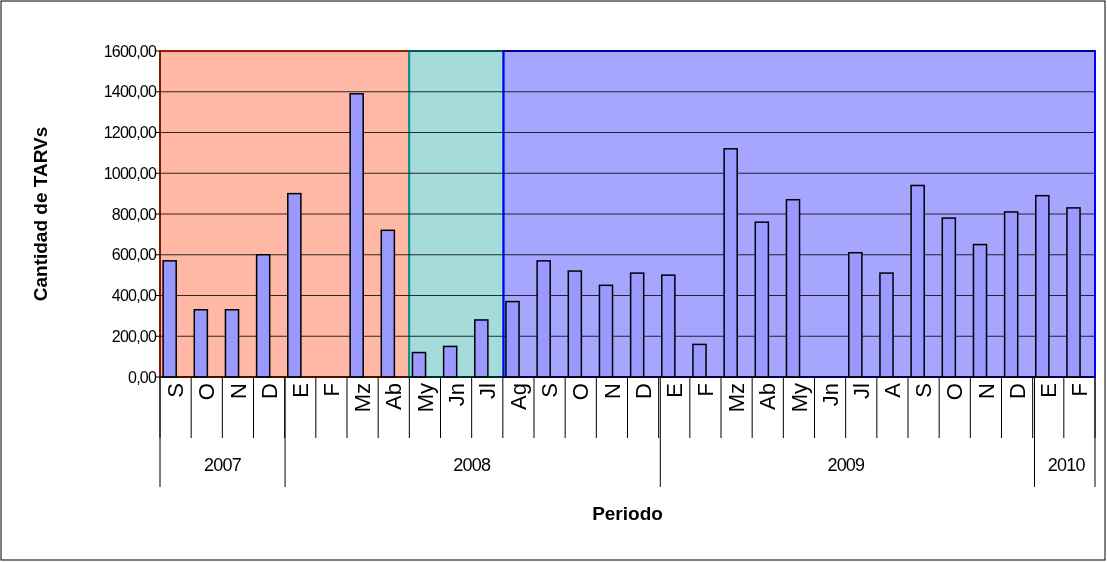  Describe the element at coordinates (627, 513) in the screenshot. I see `x-axis-title: Periodo` at that location.